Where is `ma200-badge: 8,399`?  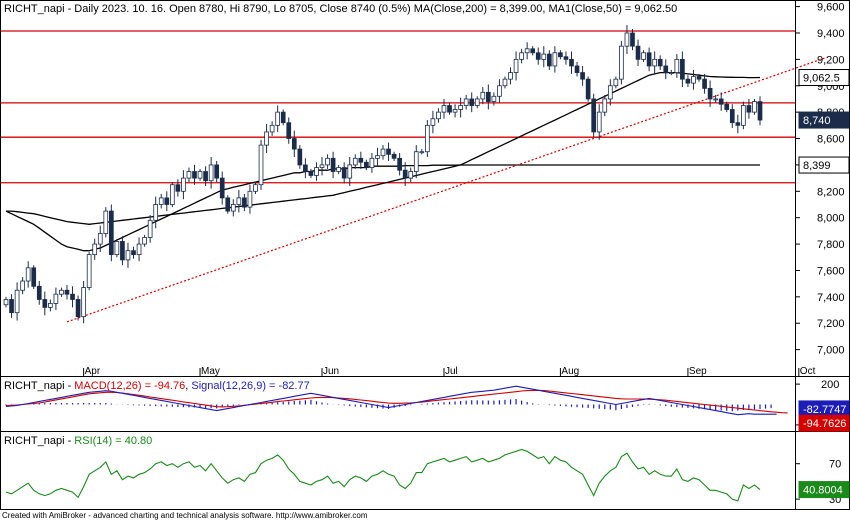 ma200-badge: 8,399 is located at coordinates (824, 165).